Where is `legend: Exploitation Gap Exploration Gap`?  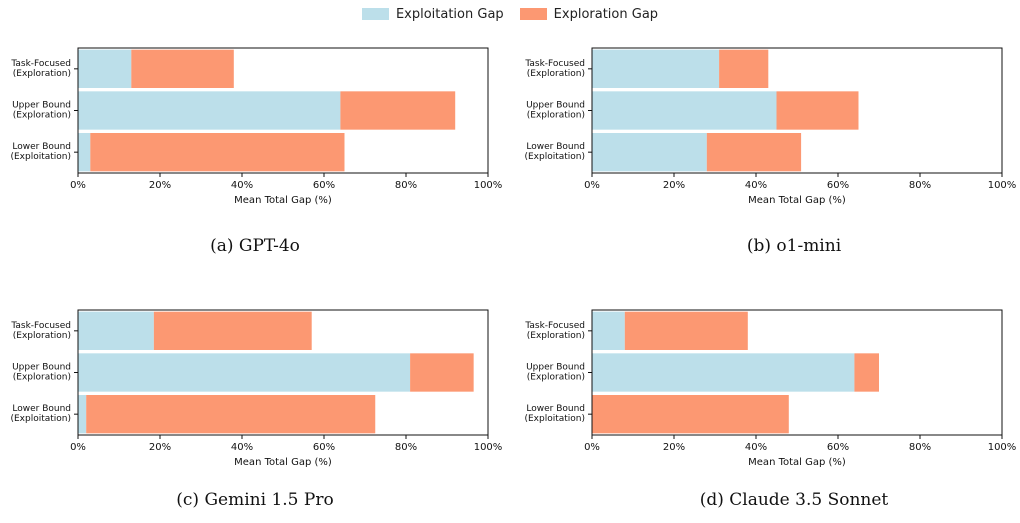 legend: Exploitation Gap Exploration Gap is located at coordinates (510, 14).